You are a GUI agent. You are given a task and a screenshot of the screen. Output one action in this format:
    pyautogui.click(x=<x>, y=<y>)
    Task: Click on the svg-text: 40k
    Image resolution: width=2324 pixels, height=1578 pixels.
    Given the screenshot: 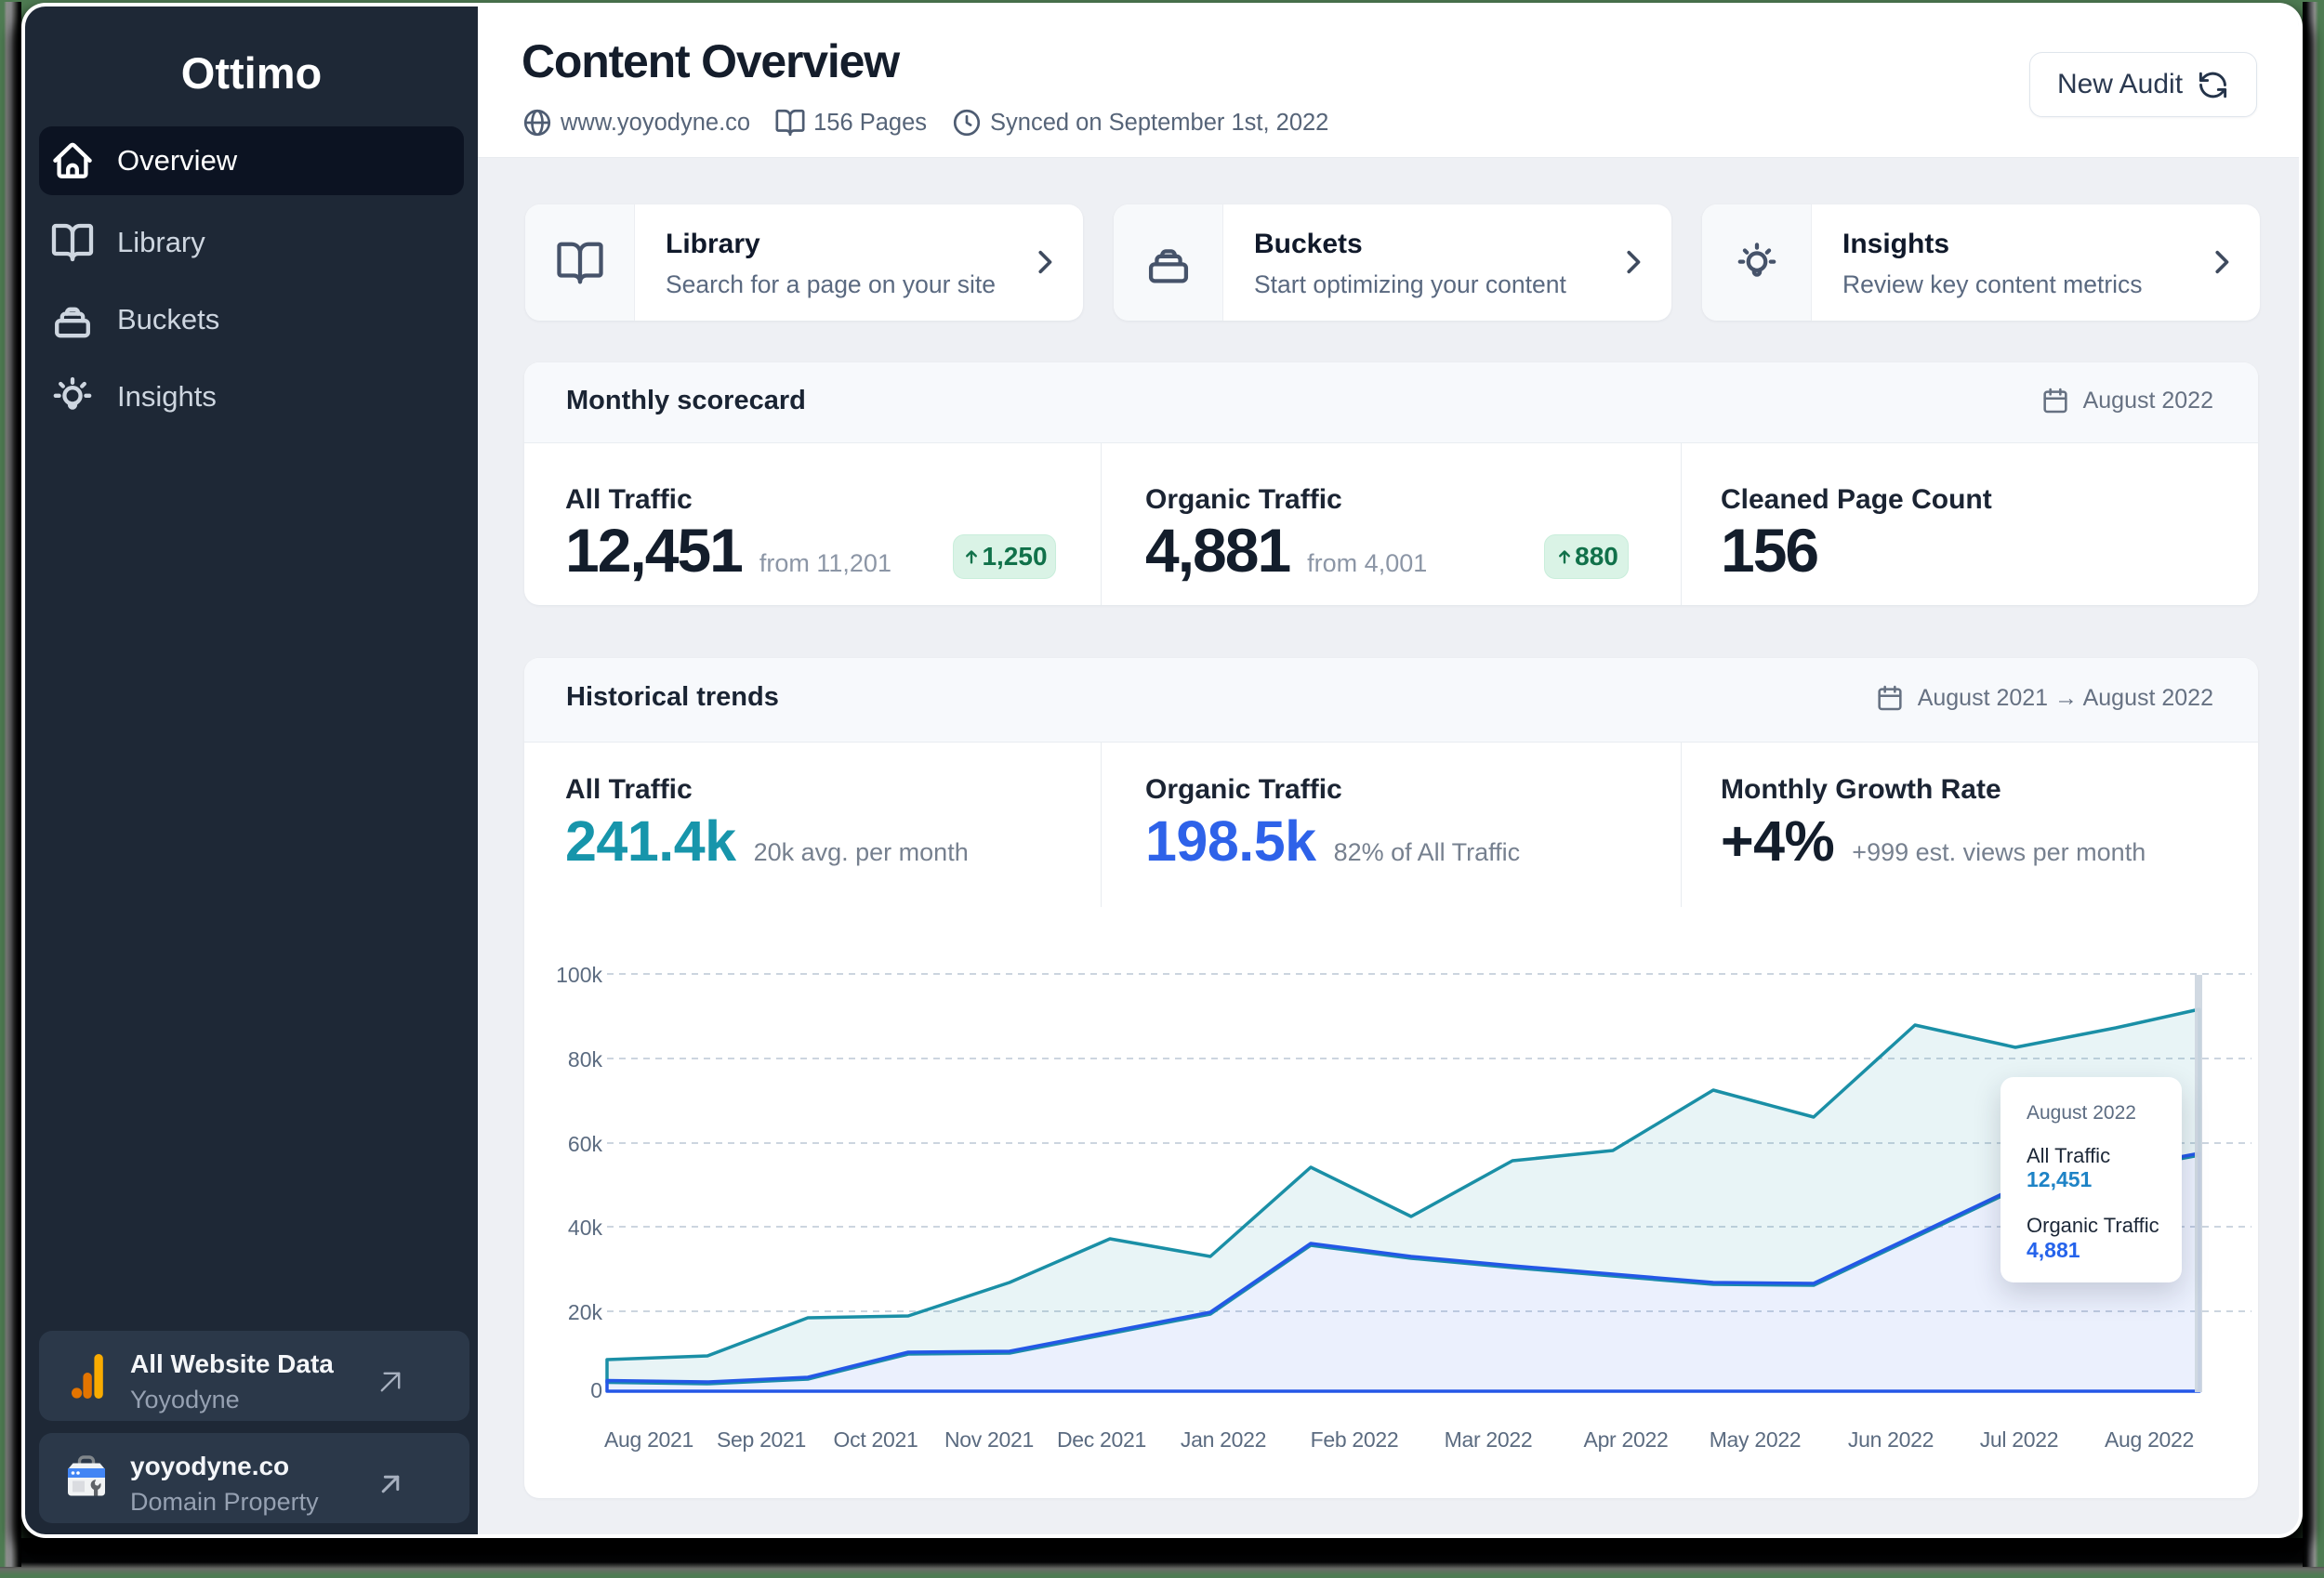 What is the action you would take?
    pyautogui.click(x=585, y=1228)
    